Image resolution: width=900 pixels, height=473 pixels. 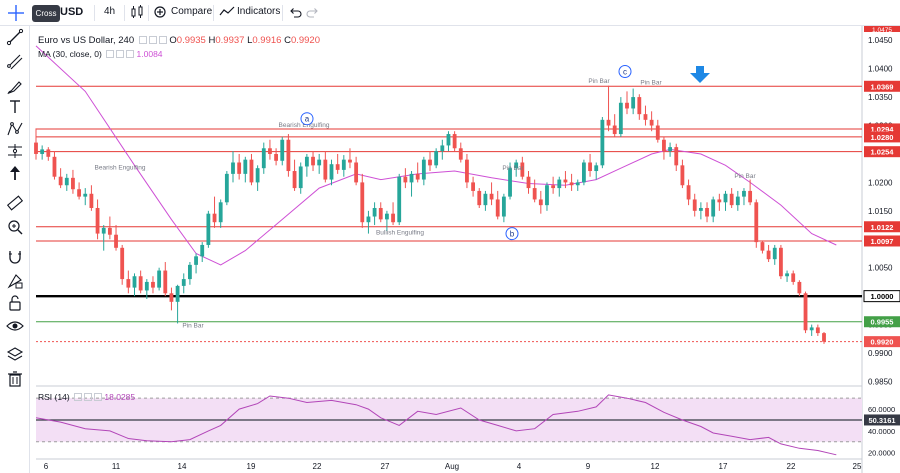 I want to click on down-arrow-icon, so click(x=700, y=74).